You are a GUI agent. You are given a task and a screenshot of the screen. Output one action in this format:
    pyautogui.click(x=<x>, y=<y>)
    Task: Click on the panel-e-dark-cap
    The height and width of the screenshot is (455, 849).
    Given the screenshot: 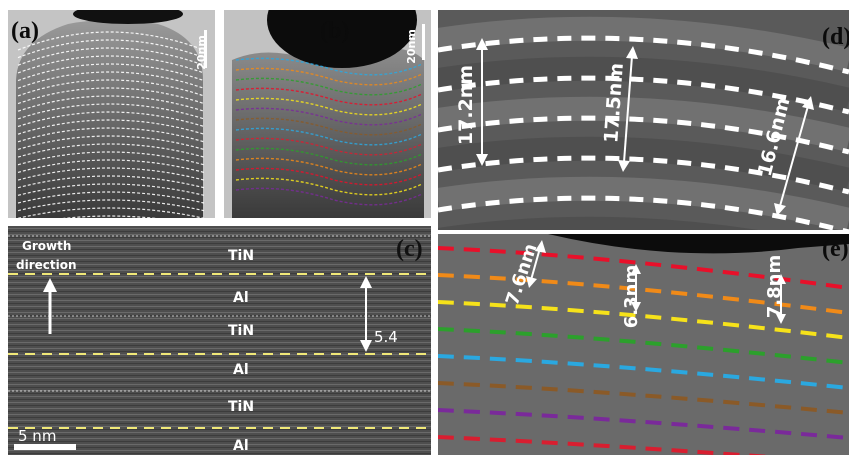 What is the action you would take?
    pyautogui.click(x=698, y=244)
    